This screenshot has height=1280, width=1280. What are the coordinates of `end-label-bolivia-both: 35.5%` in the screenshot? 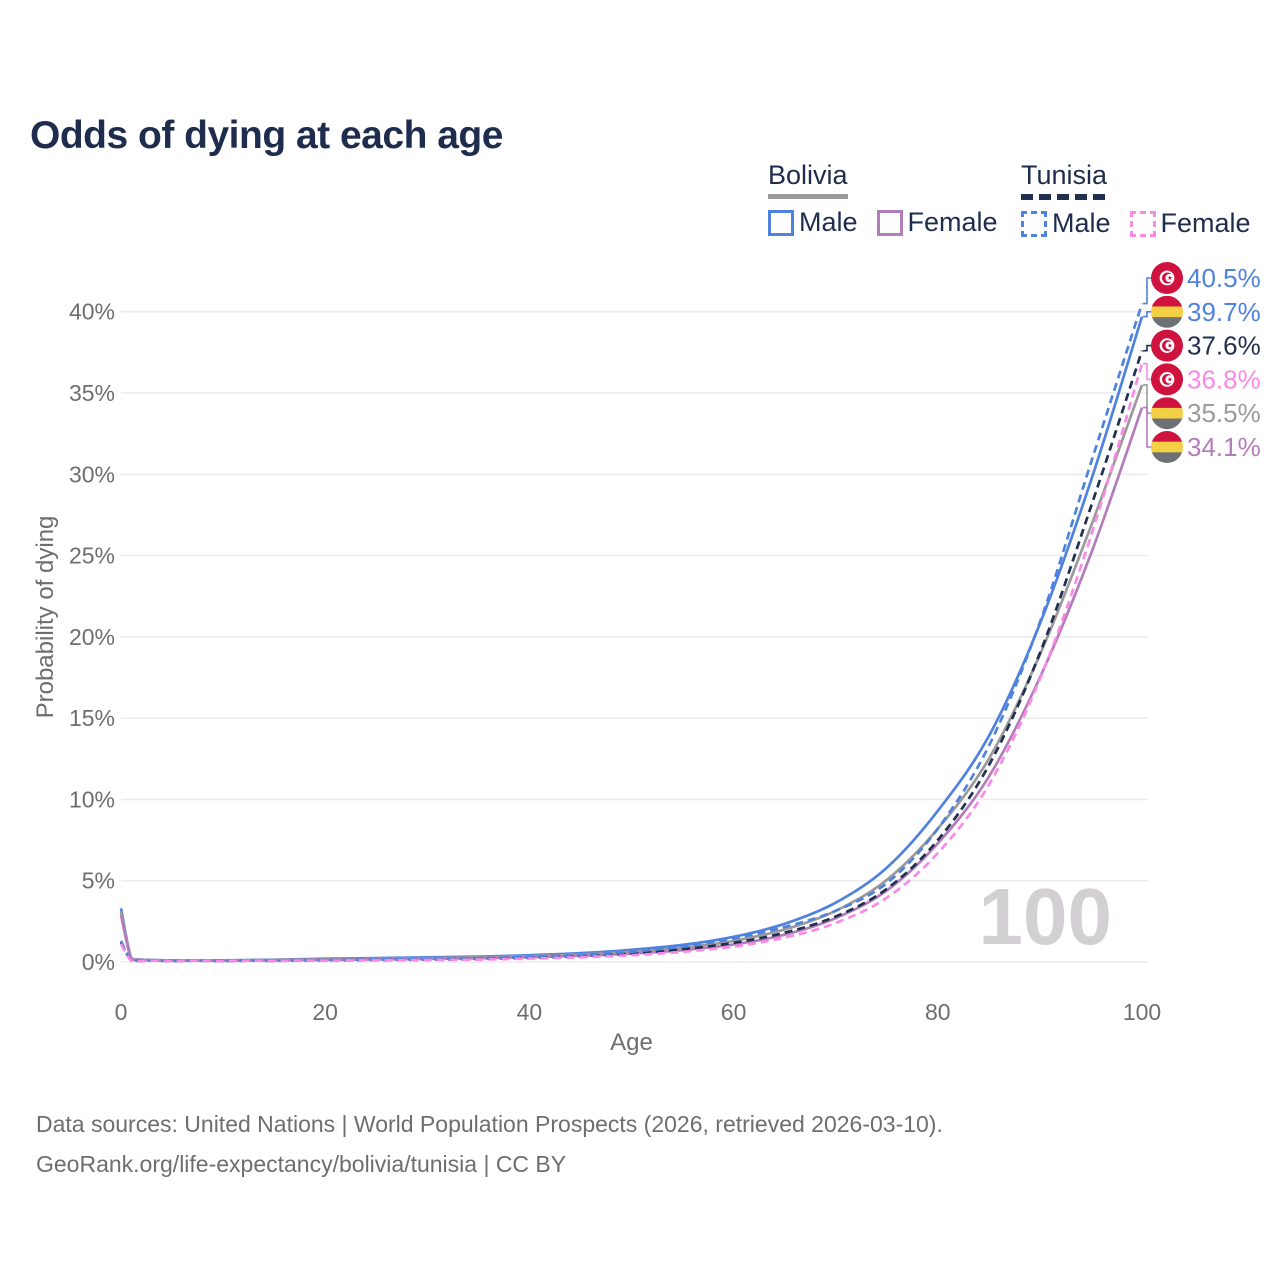 It's located at (1202, 407).